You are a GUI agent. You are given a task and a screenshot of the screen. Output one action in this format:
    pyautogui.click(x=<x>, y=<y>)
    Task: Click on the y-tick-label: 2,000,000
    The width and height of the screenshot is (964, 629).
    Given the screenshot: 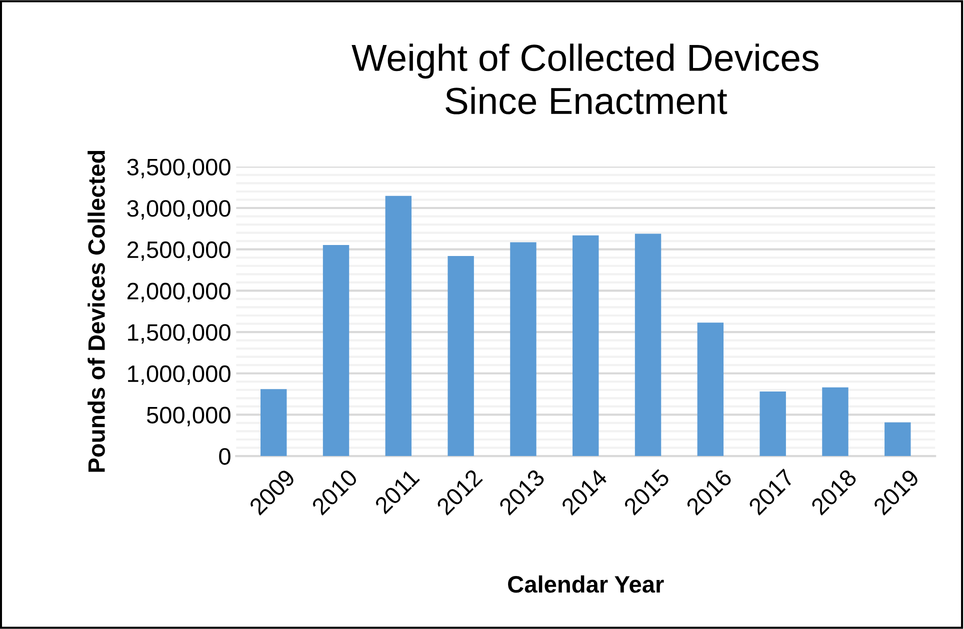 What is the action you would take?
    pyautogui.click(x=178, y=292)
    